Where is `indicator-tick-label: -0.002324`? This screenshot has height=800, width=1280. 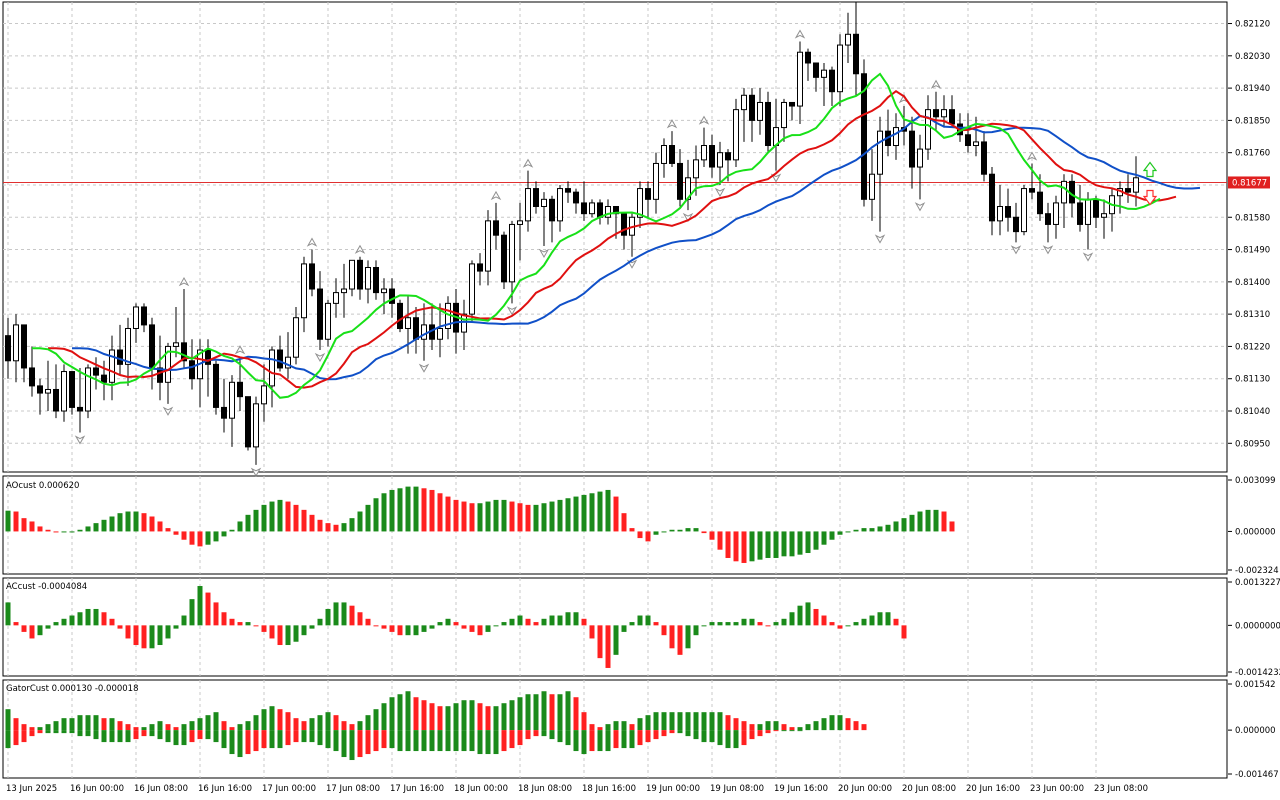 indicator-tick-label: -0.002324 is located at coordinates (1257, 571).